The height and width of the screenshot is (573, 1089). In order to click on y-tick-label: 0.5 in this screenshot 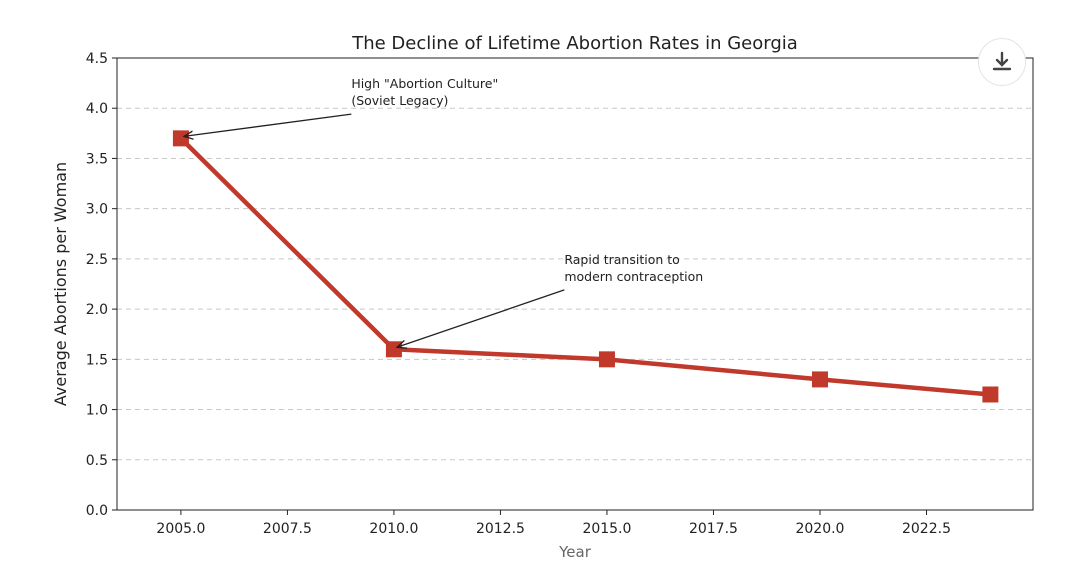, I will do `click(97, 461)`.